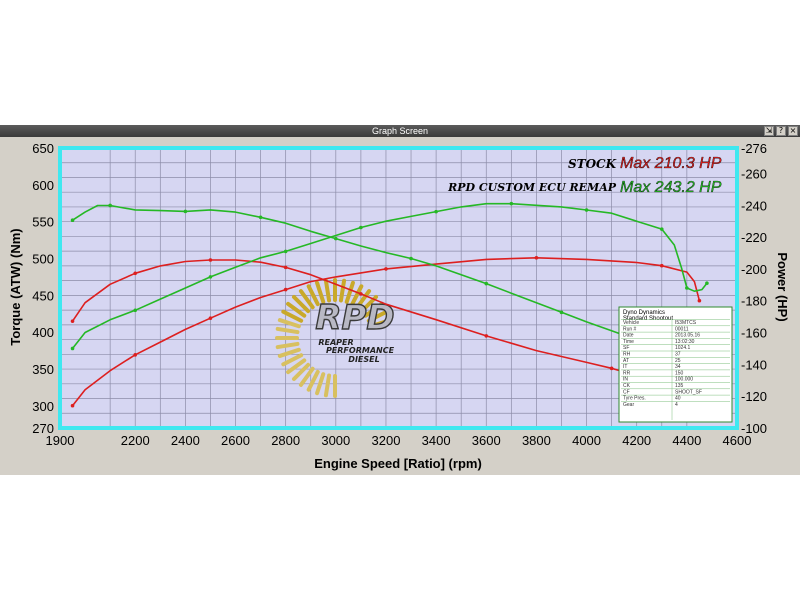 The width and height of the screenshot is (800, 600). I want to click on left-axis-ticks: 270 300 350 400 450 500 550 600 650, so click(43, 288).